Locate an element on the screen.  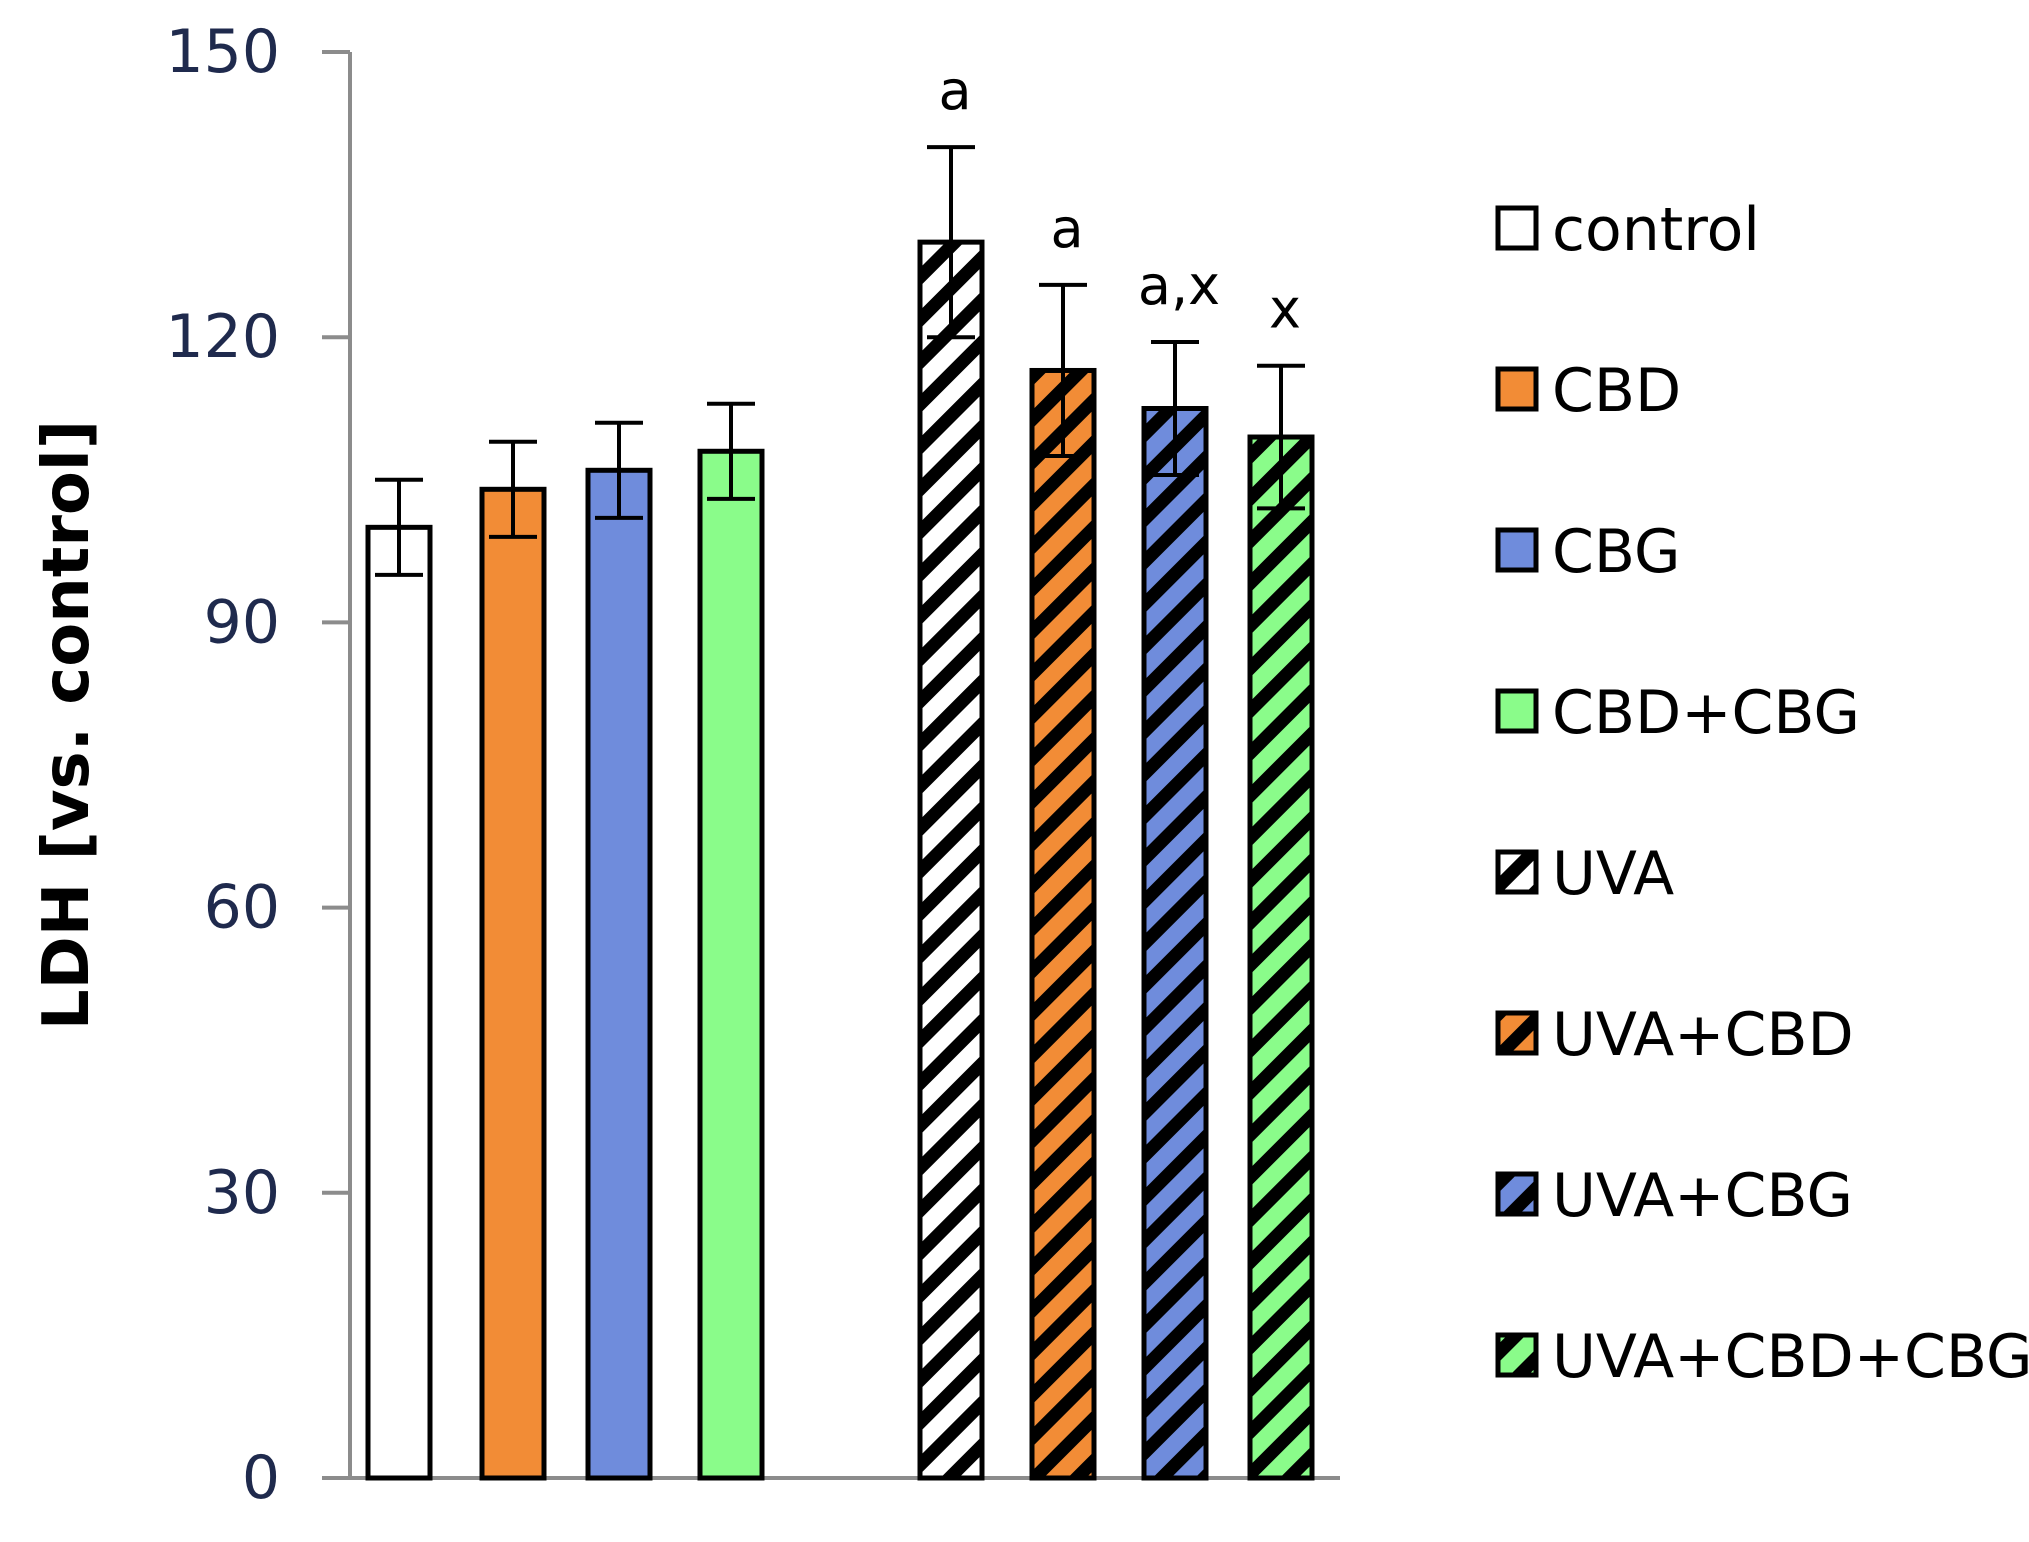
legend-label: CBG is located at coordinates (1616, 552).